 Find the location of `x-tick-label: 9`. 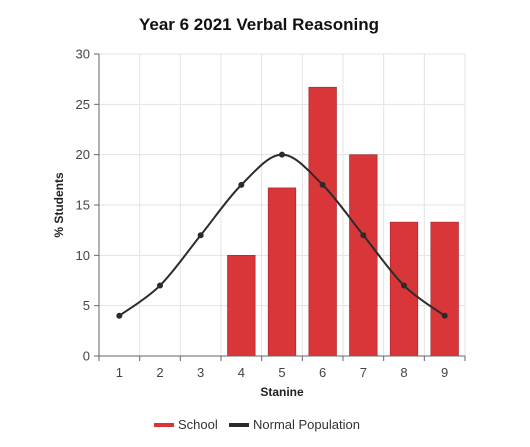

x-tick-label: 9 is located at coordinates (444, 372).